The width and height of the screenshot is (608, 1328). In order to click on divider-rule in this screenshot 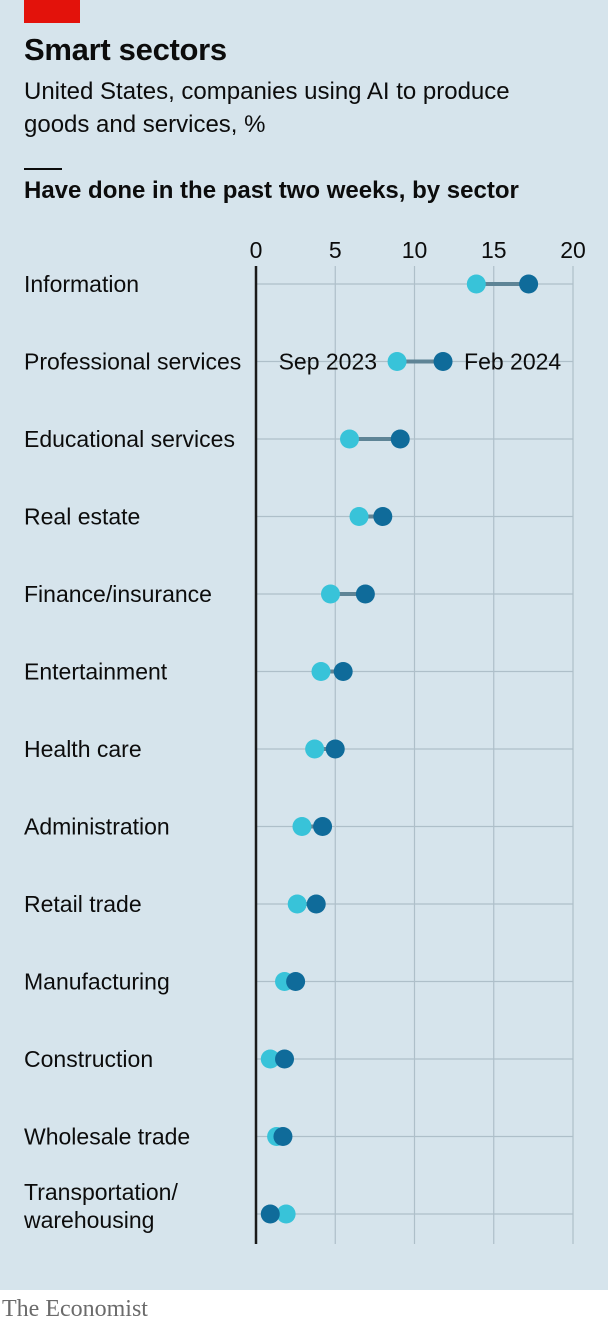, I will do `click(43, 169)`.